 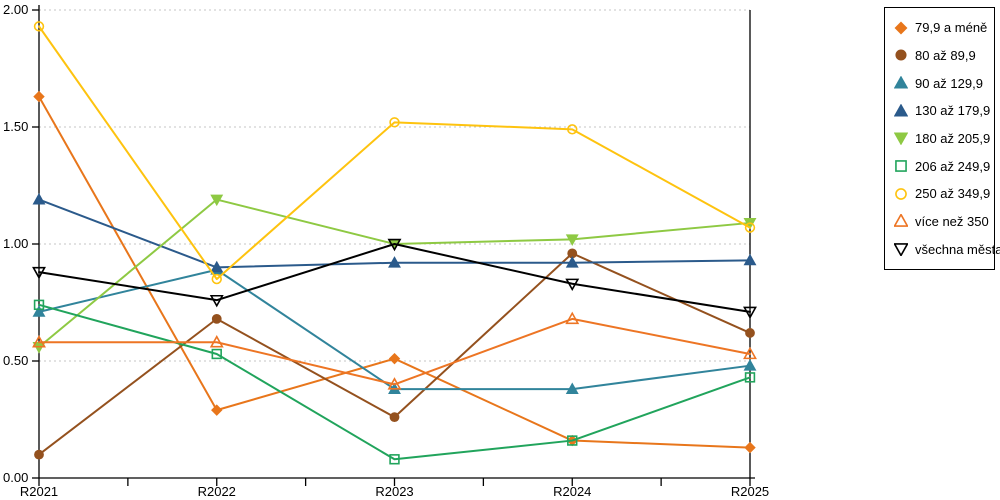 I want to click on y-axis-label-0.00: 0.00, so click(x=15, y=477).